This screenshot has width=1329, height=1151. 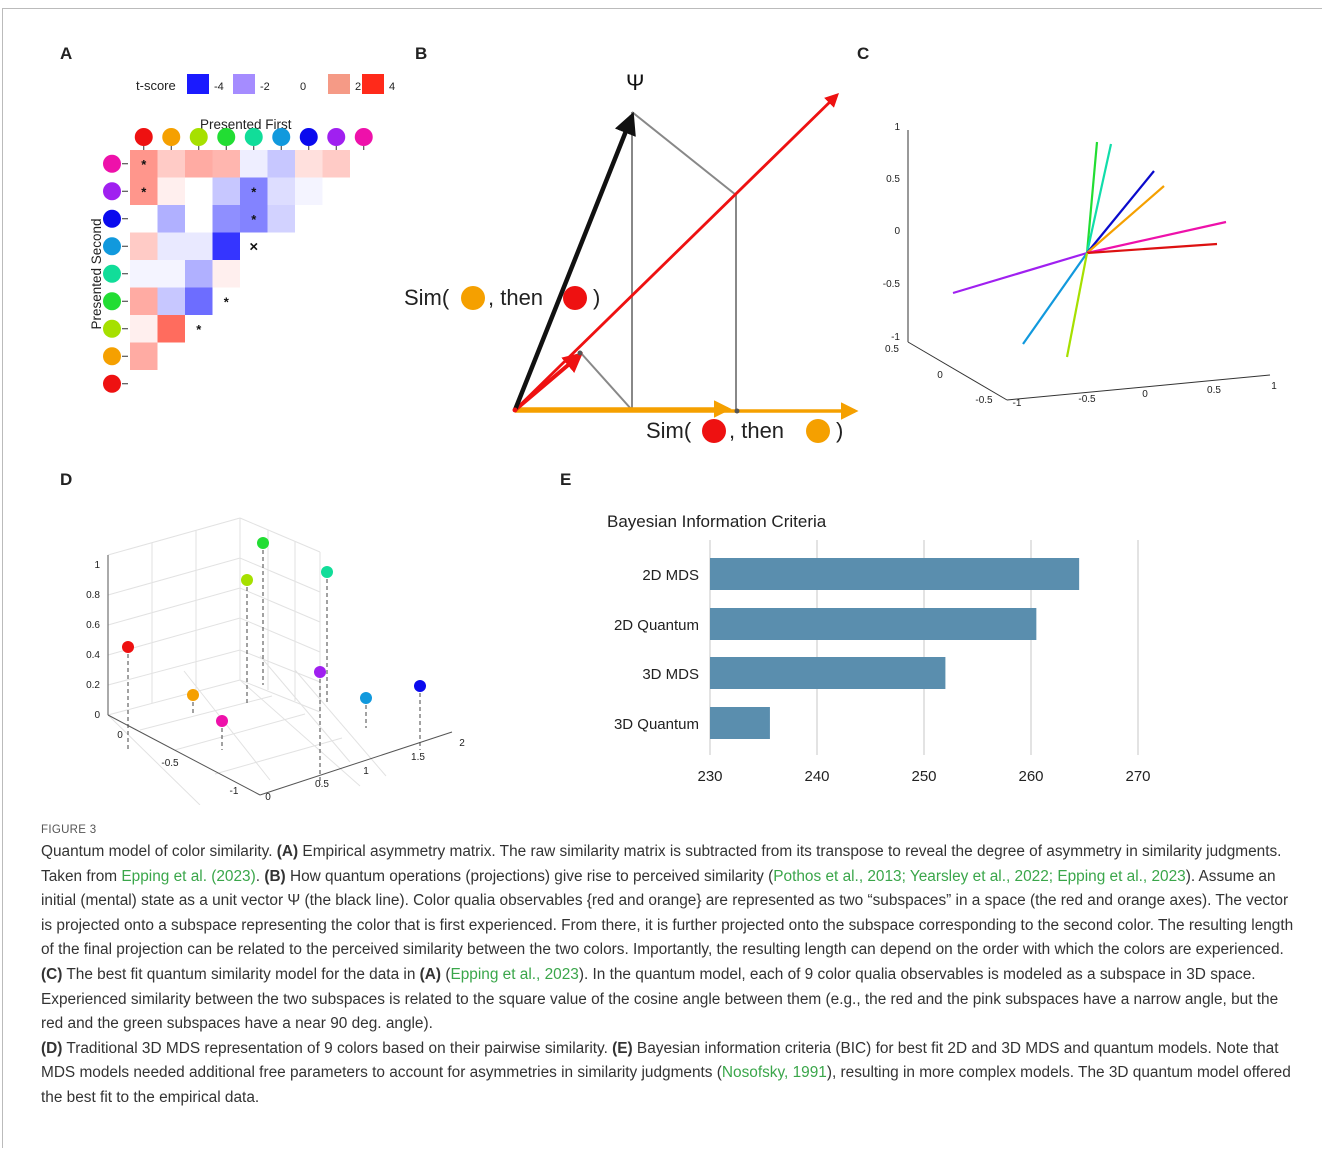 What do you see at coordinates (97, 565) in the screenshot?
I see `z-tick-label: 1` at bounding box center [97, 565].